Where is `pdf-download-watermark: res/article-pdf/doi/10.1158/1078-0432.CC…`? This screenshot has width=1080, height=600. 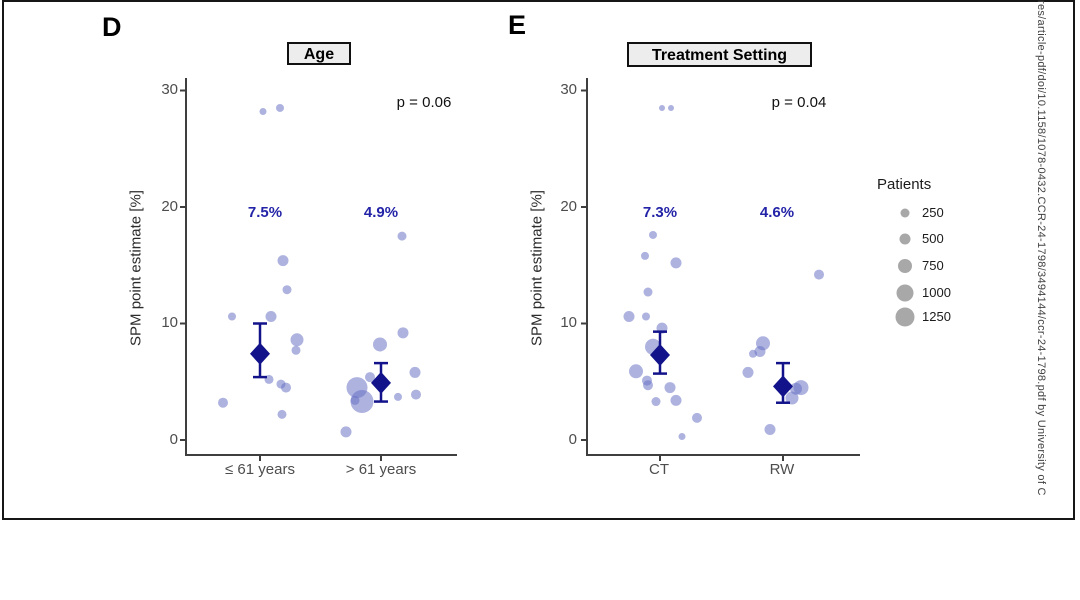 pdf-download-watermark: res/article-pdf/doi/10.1158/1078-0432.CC… is located at coordinates (1041, 248).